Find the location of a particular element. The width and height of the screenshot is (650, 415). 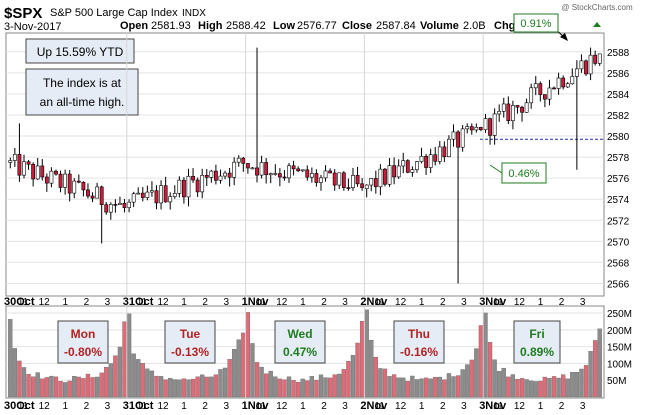

price-tick-label: 2566 is located at coordinates (618, 284).